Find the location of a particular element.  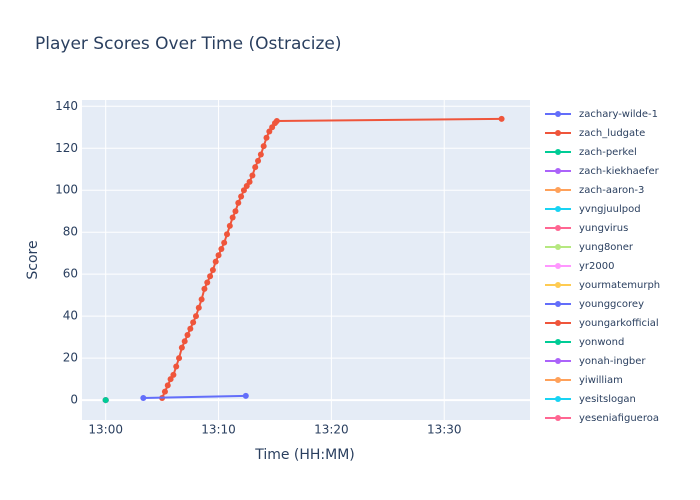

legend-label: yung8oner is located at coordinates (606, 247).